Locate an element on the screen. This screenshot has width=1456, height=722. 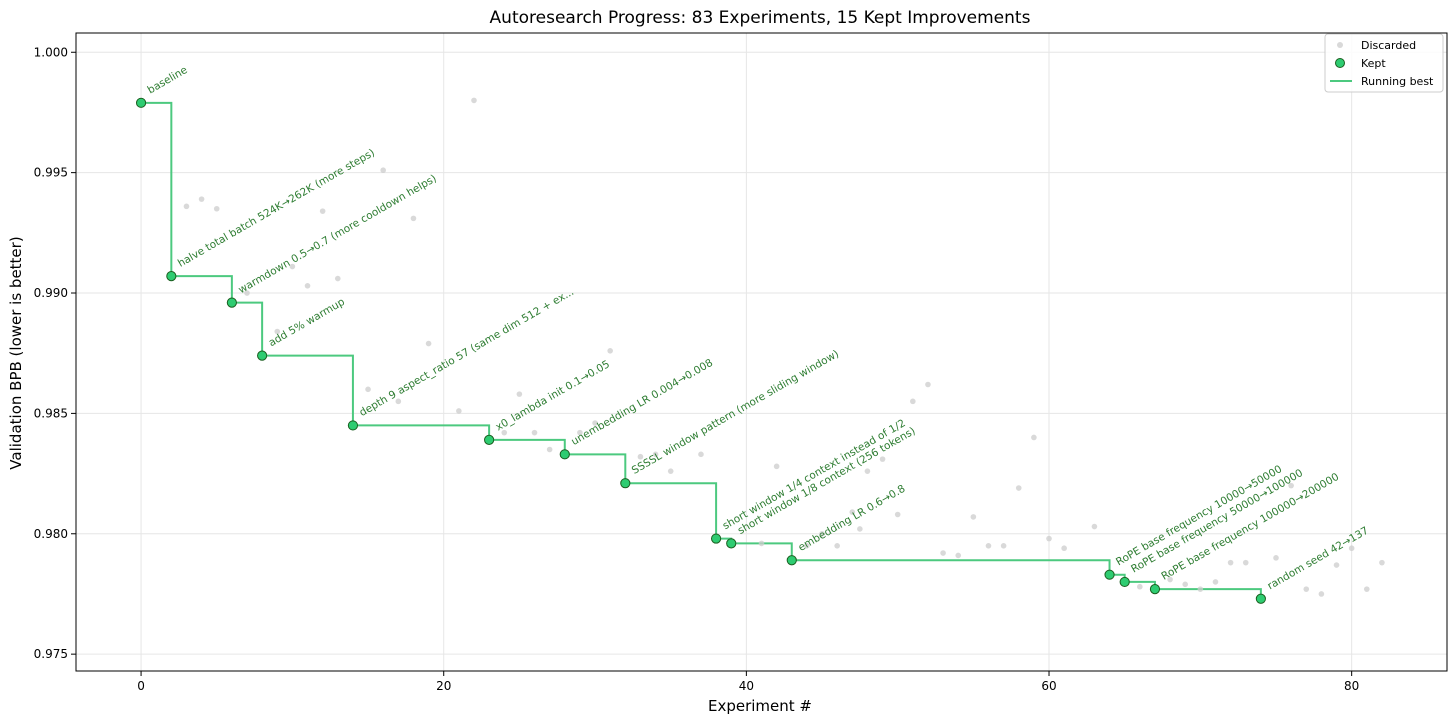
x-tick-label: 40 is located at coordinates (746, 686).